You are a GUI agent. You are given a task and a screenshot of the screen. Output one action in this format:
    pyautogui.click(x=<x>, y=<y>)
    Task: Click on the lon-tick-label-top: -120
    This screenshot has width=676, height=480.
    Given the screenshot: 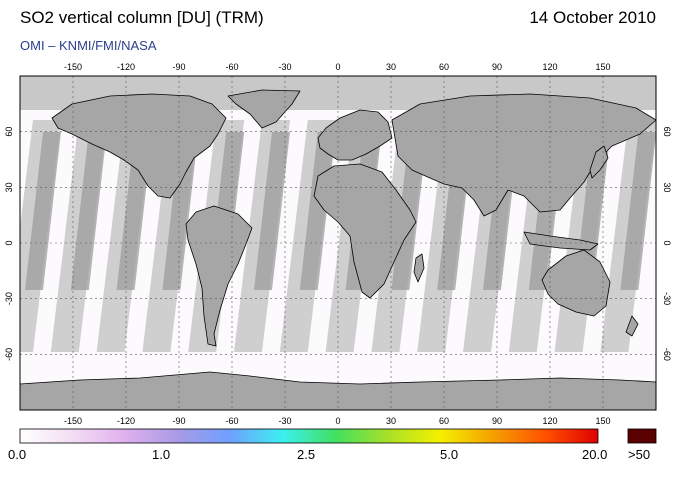 What is the action you would take?
    pyautogui.click(x=126, y=67)
    